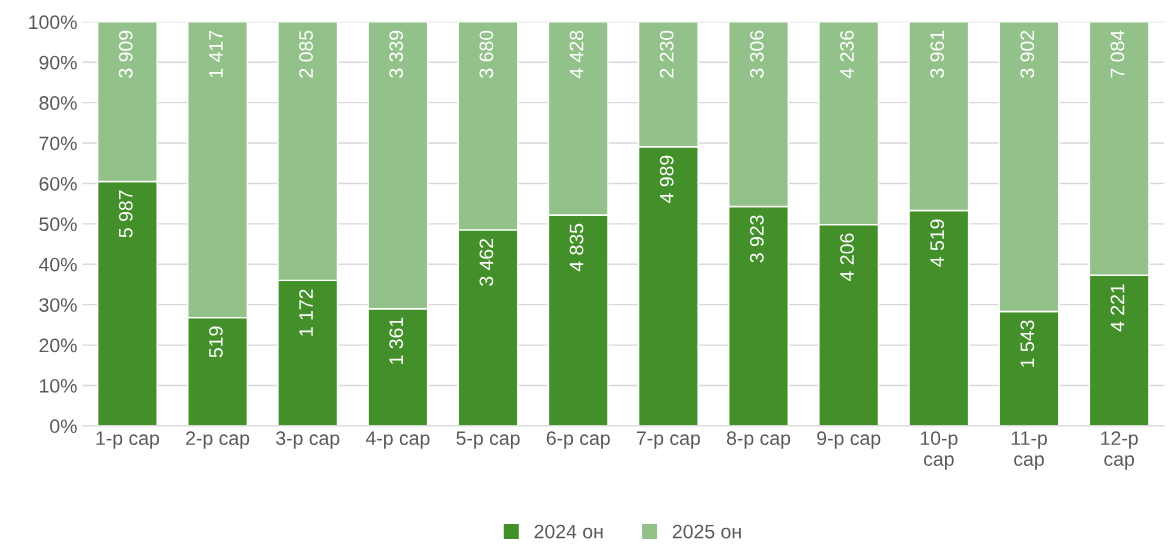 The image size is (1176, 546). Describe the element at coordinates (306, 312) in the screenshot. I see `annotation: 1 172` at that location.